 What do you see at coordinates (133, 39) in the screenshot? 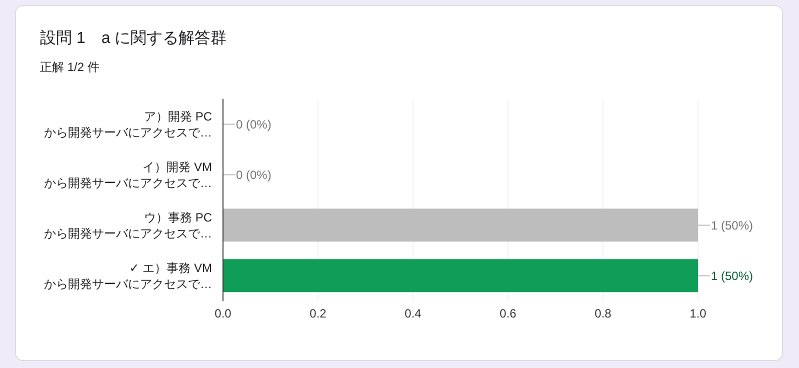
I see `chart-title: 設問 1 a に関する解答群` at bounding box center [133, 39].